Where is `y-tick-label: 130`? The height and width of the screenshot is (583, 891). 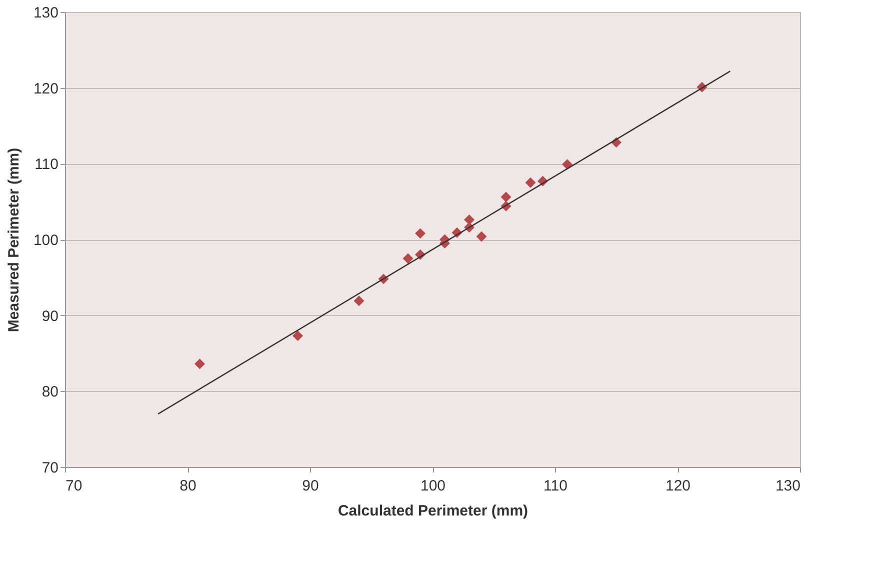
y-tick-label: 130 is located at coordinates (45, 13).